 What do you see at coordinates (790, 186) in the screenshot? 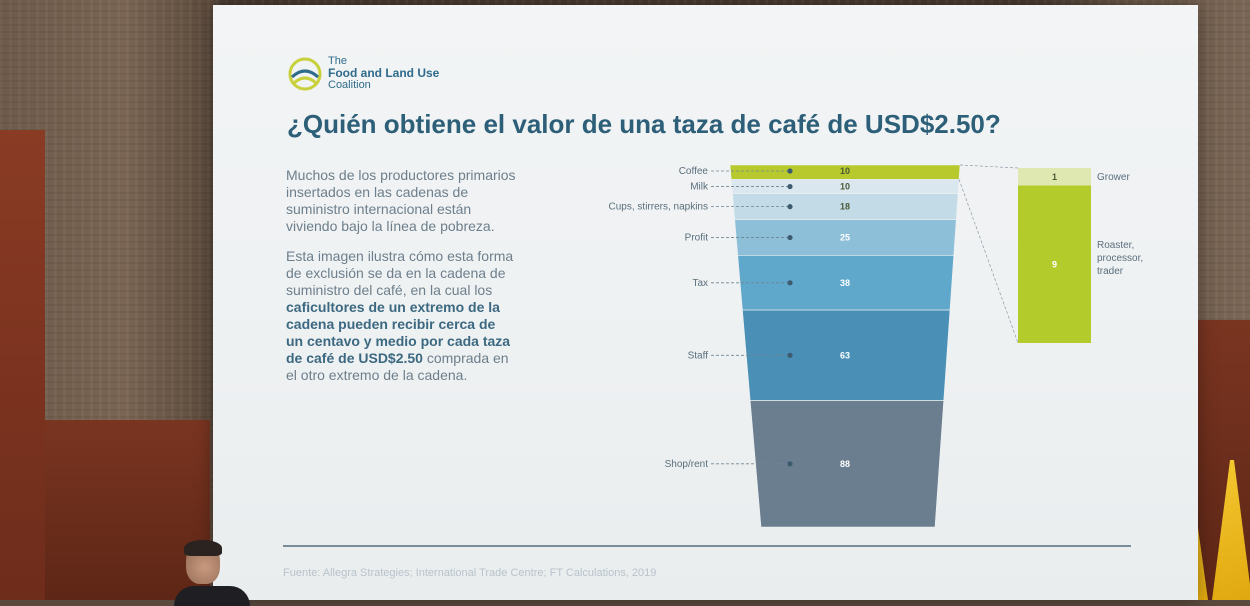
I see `leader-dot-milk` at bounding box center [790, 186].